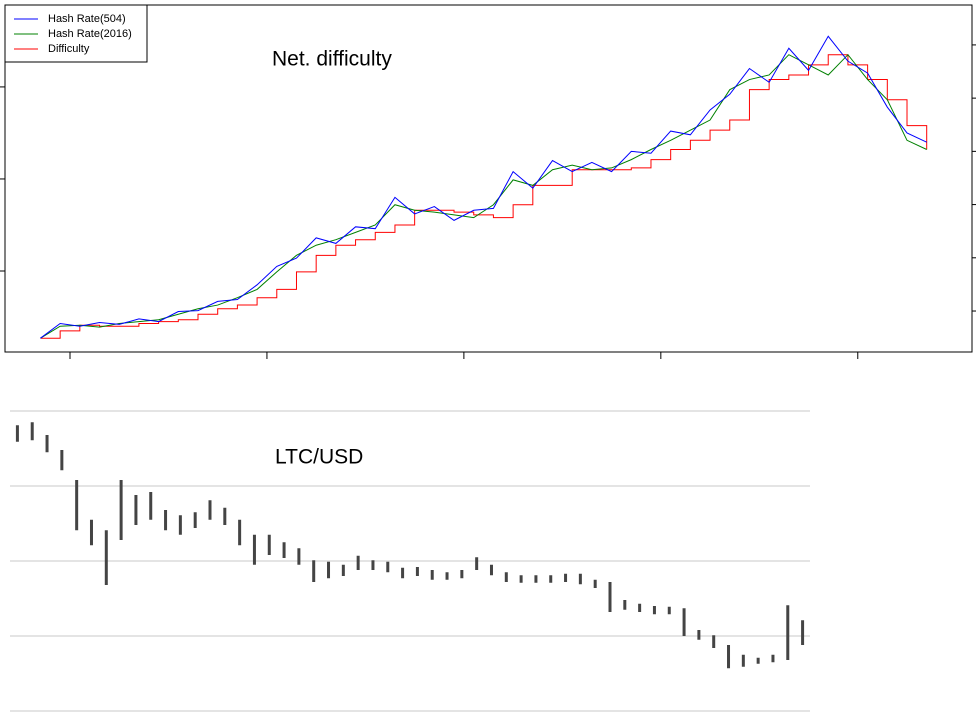 The height and width of the screenshot is (715, 976). I want to click on legend-label: Hash Rate(2016), so click(90, 34).